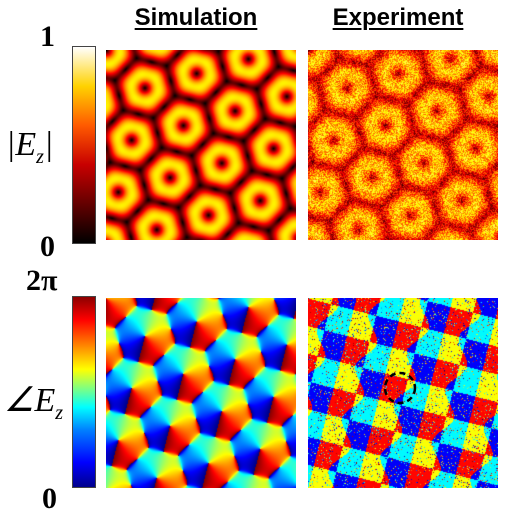 Image resolution: width=510 pixels, height=515 pixels. I want to click on phase-quantity-label: ∠Ez, so click(34, 403).